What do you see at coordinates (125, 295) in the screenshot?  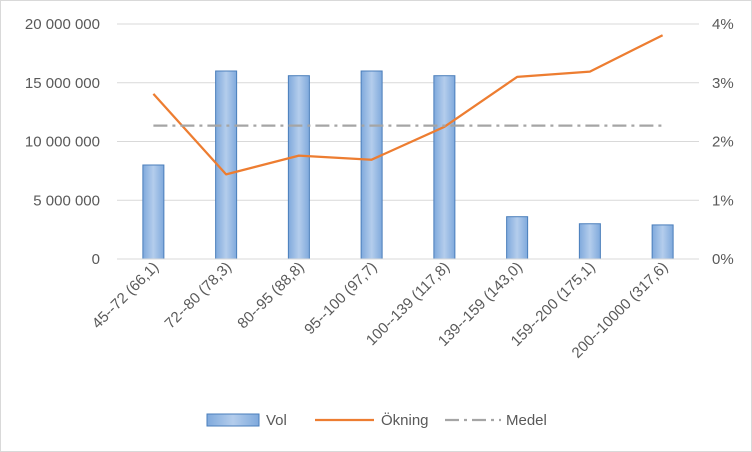 I see `x-tick-label: 45--72 (66,1)` at bounding box center [125, 295].